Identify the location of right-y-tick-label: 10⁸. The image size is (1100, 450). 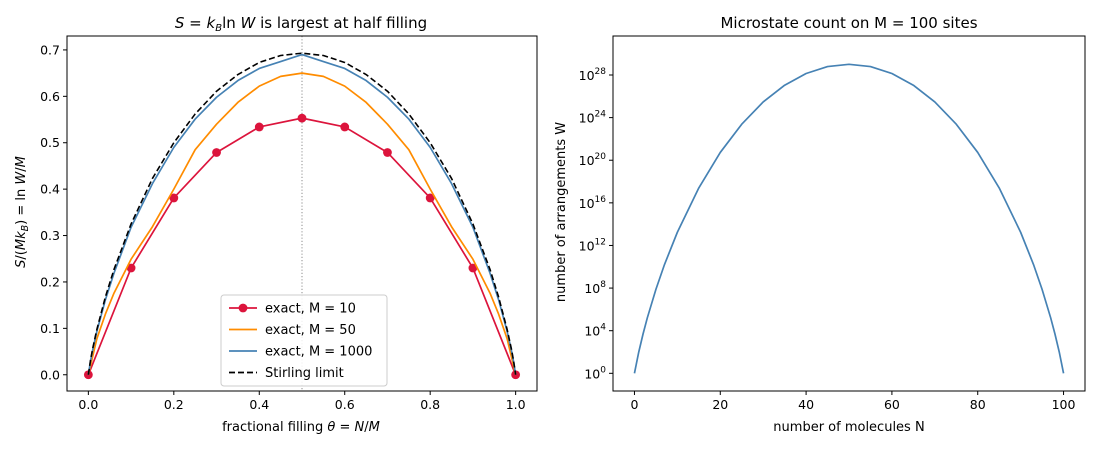
(595, 288).